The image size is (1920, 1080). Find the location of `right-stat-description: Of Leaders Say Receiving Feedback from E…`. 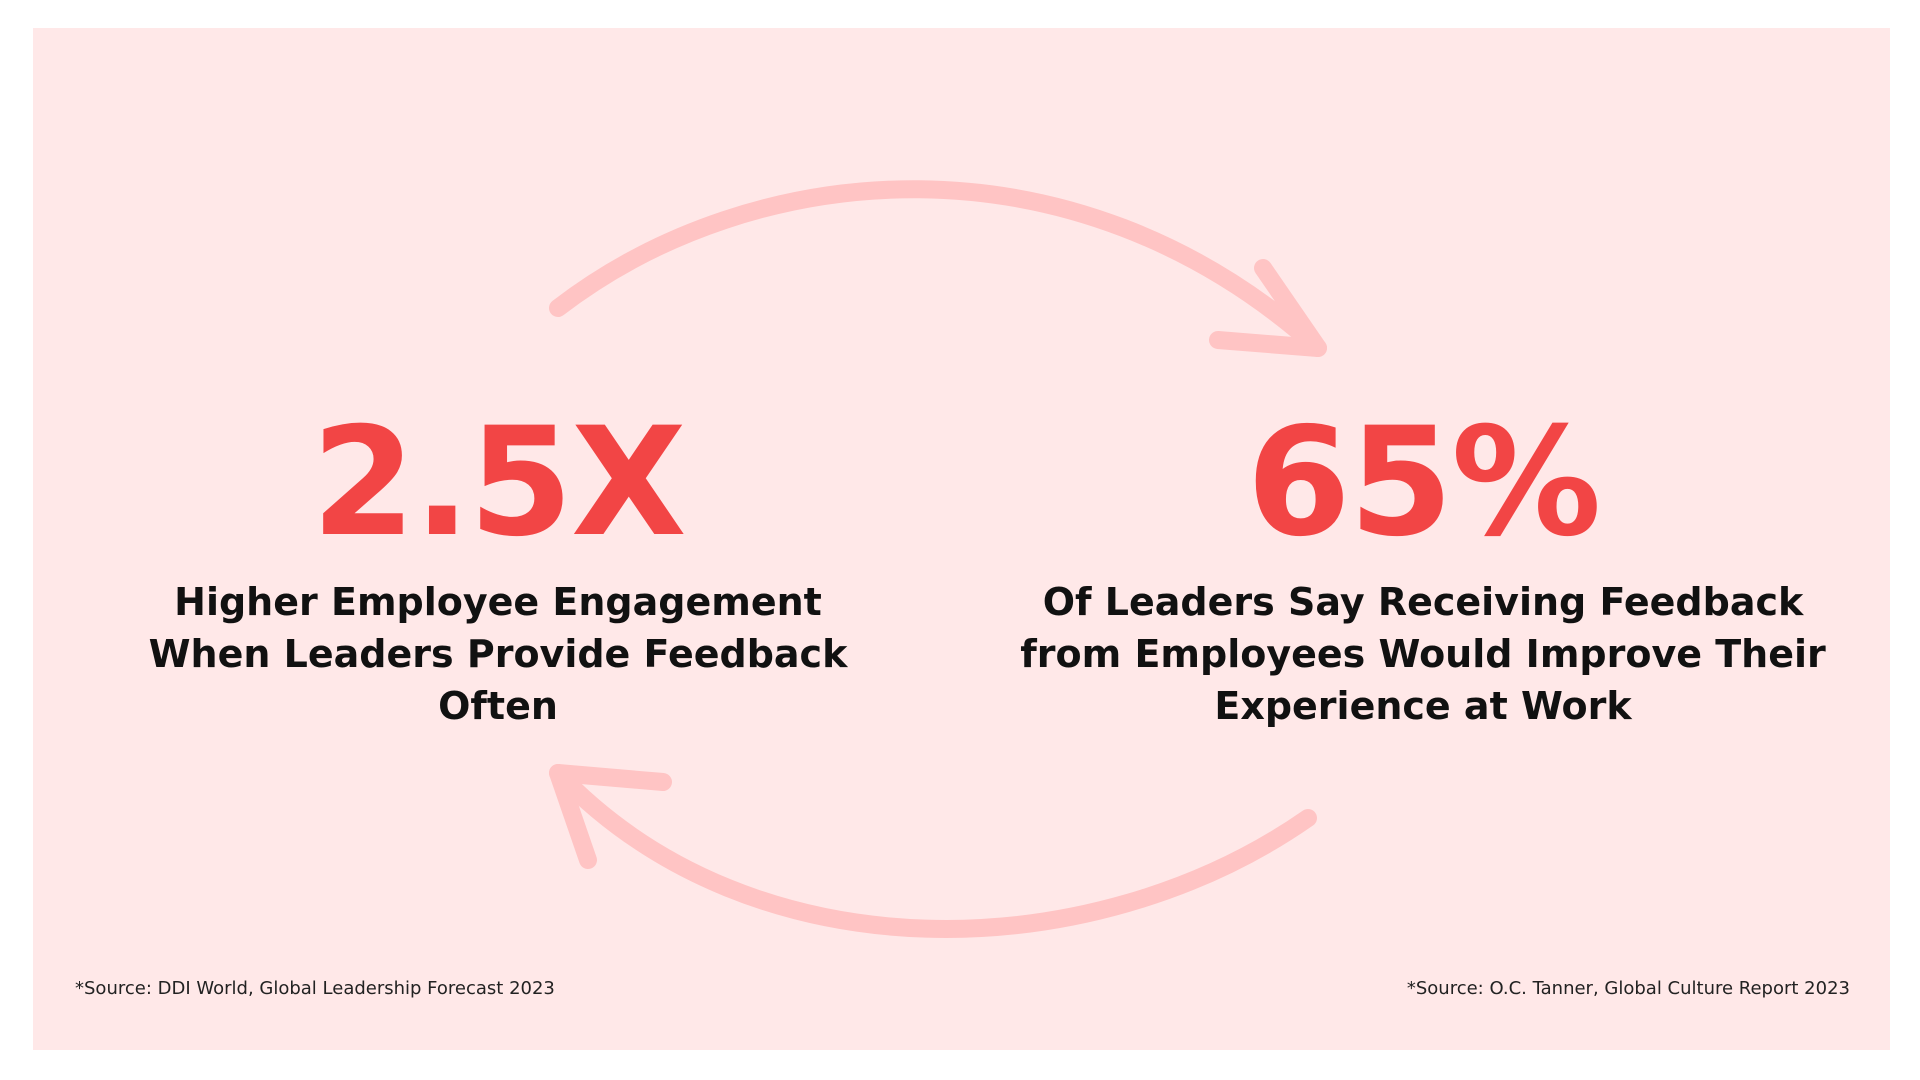

right-stat-description: Of Leaders Say Receiving Feedback from E… is located at coordinates (1423, 654).